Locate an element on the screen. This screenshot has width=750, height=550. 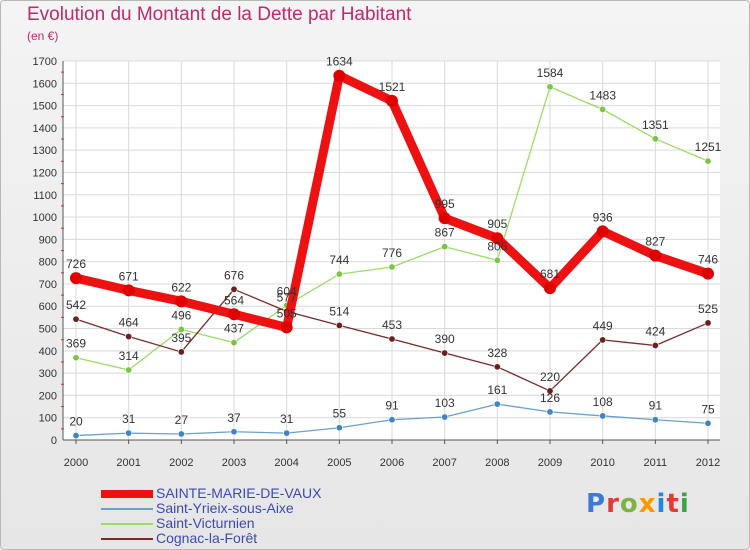
data-label: 126 is located at coordinates (550, 398).